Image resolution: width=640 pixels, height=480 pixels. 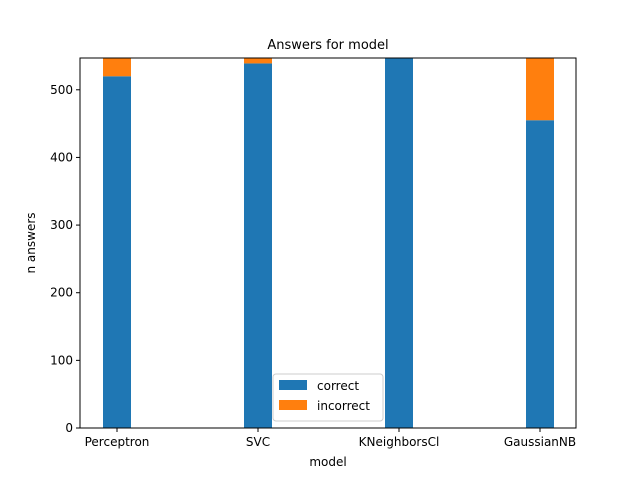 What do you see at coordinates (540, 89) in the screenshot?
I see `bar-incorrect-gaussiannb` at bounding box center [540, 89].